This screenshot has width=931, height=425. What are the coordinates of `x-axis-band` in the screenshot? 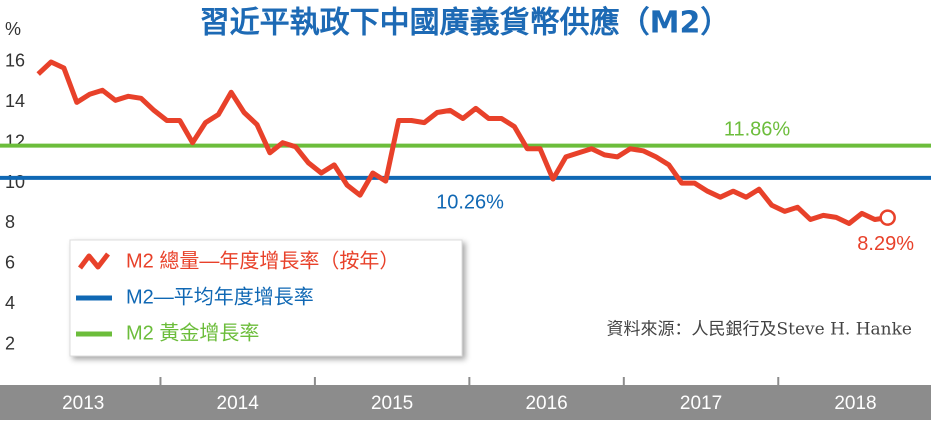 It's located at (465, 402).